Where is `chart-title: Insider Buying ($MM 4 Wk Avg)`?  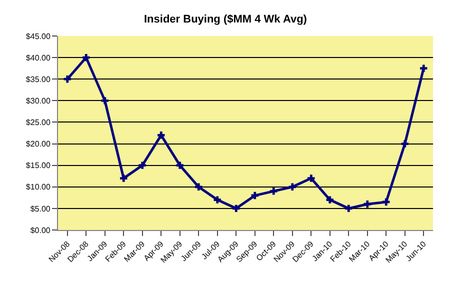
chart-title: Insider Buying ($MM 4 Wk Avg) is located at coordinates (226, 19).